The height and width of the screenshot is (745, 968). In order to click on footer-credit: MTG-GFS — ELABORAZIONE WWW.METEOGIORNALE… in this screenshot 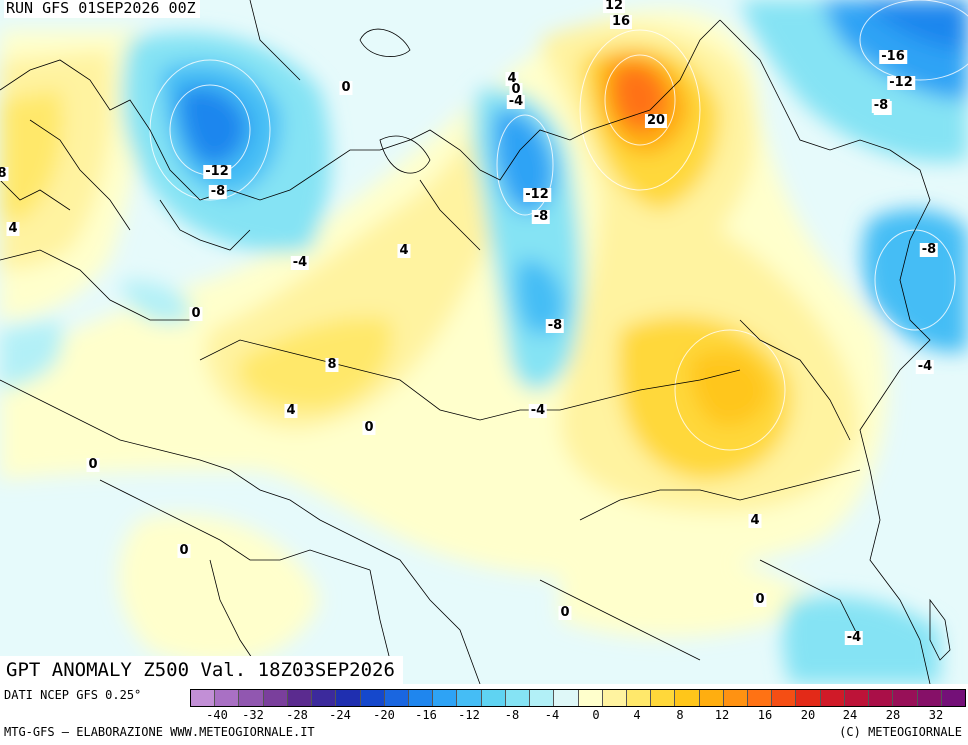, I will do `click(159, 732)`.